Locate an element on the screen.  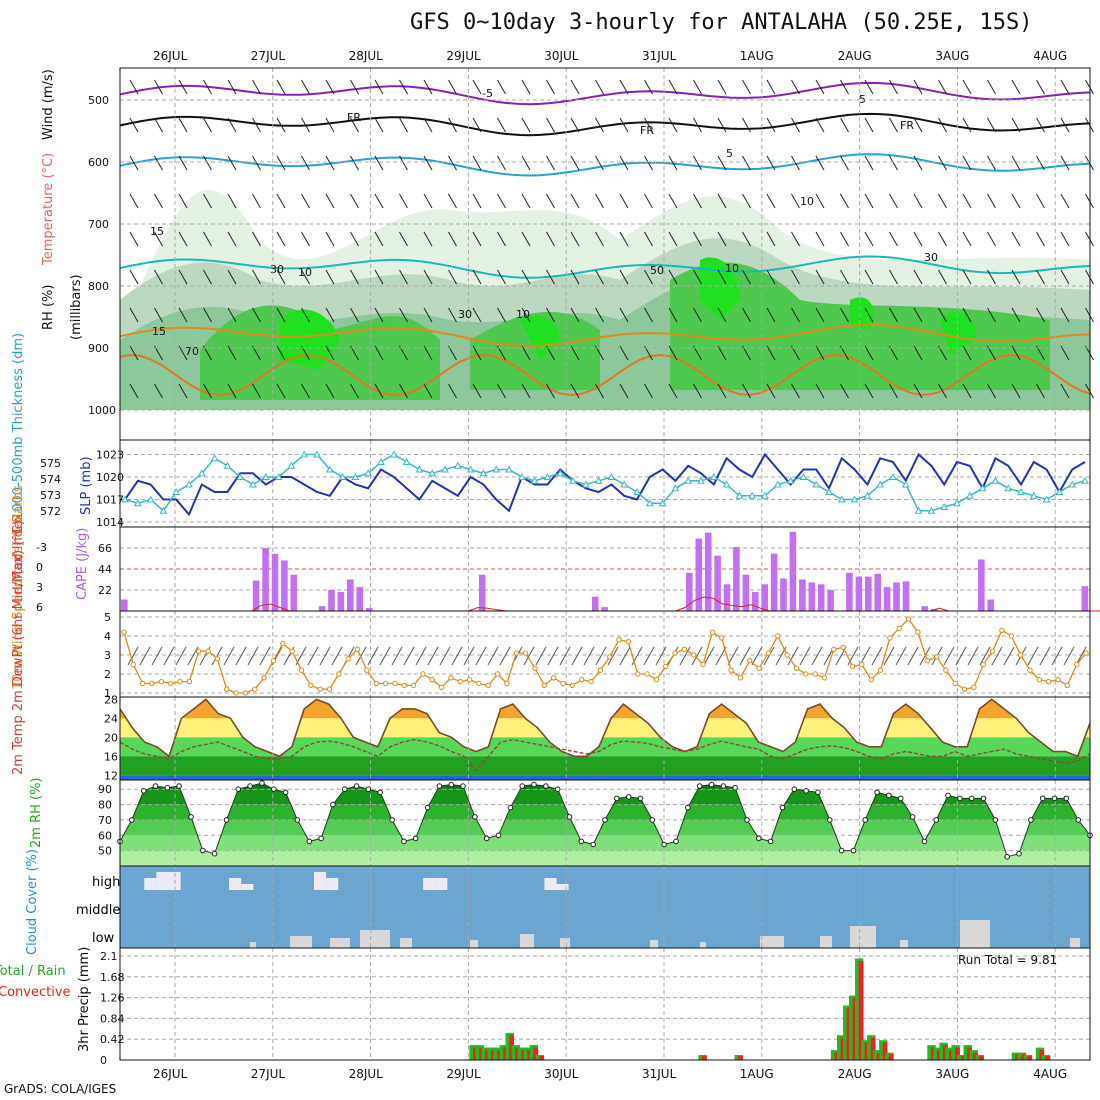
slp-tick-label: 1017 is located at coordinates (110, 500).